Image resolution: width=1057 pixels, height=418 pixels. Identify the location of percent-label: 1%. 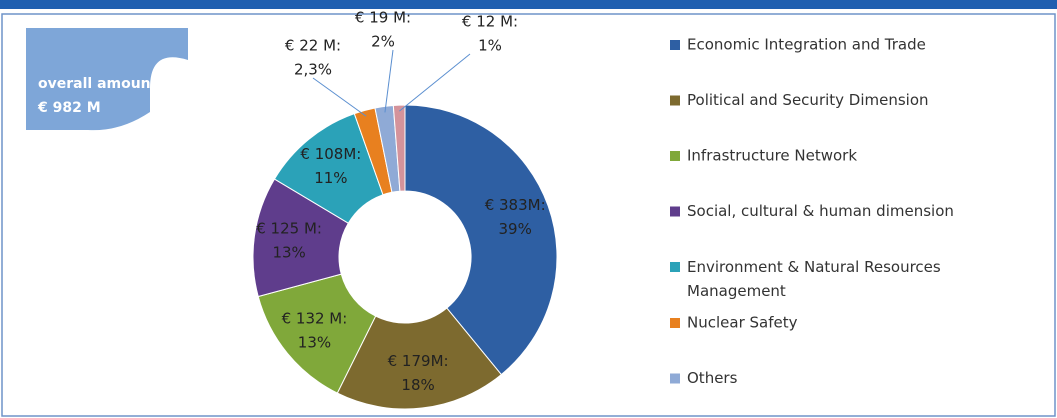
(490, 46).